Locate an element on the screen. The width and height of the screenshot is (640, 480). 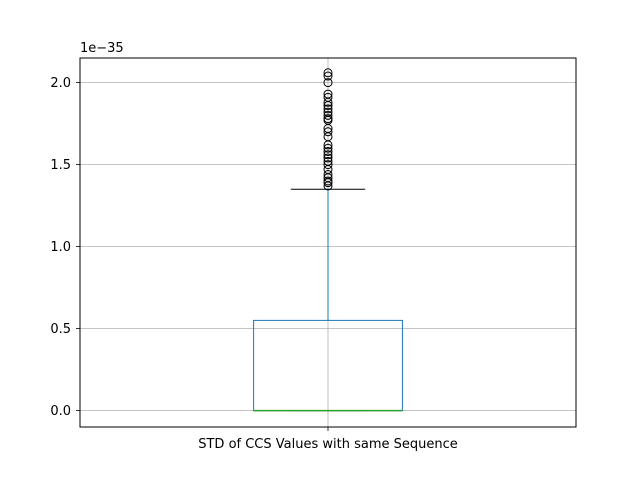
y-tick-label: 0.0 is located at coordinates (60, 411).